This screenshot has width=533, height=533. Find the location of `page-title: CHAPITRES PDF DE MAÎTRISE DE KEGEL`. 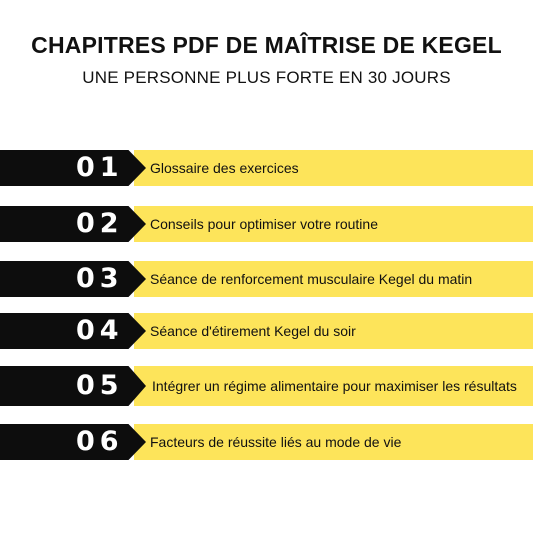

page-title: CHAPITRES PDF DE MAÎTRISE DE KEGEL is located at coordinates (266, 45).